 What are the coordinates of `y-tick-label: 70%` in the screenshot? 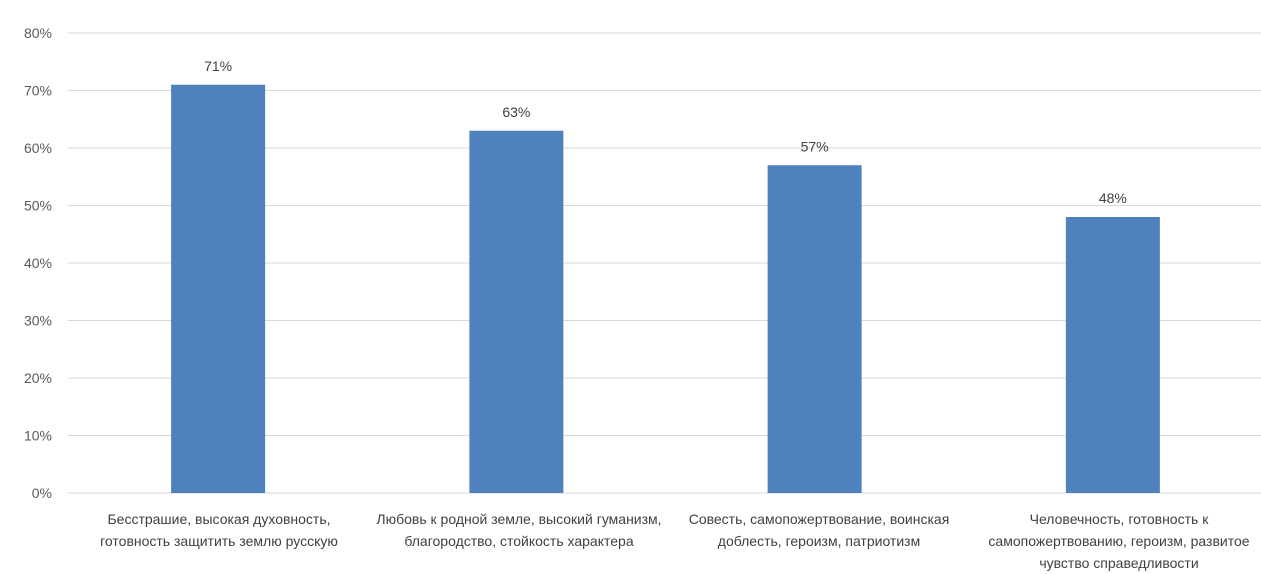 It's located at (38, 91).